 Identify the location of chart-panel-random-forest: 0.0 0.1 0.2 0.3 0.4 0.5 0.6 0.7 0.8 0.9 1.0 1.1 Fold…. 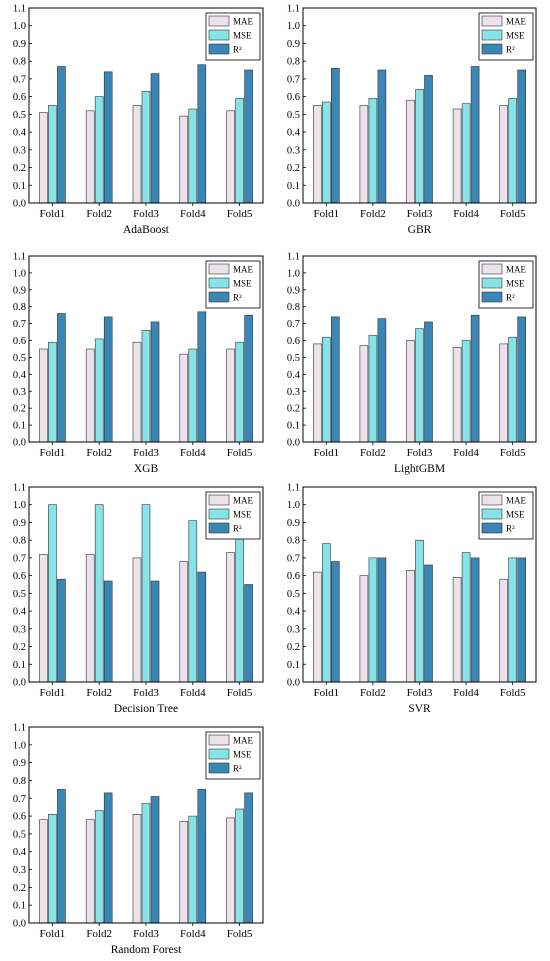
(138, 839).